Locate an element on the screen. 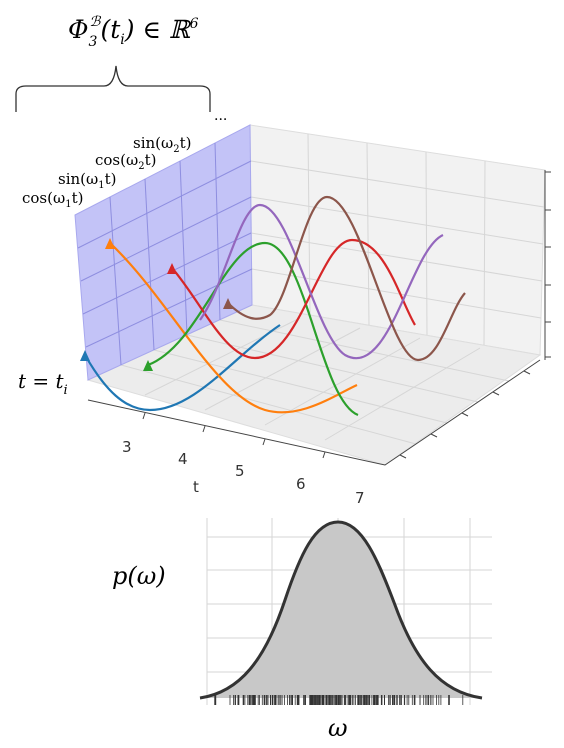 Image resolution: width=564 pixels, height=748 pixels. feature-label: cos(ω1t) is located at coordinates (52, 199).